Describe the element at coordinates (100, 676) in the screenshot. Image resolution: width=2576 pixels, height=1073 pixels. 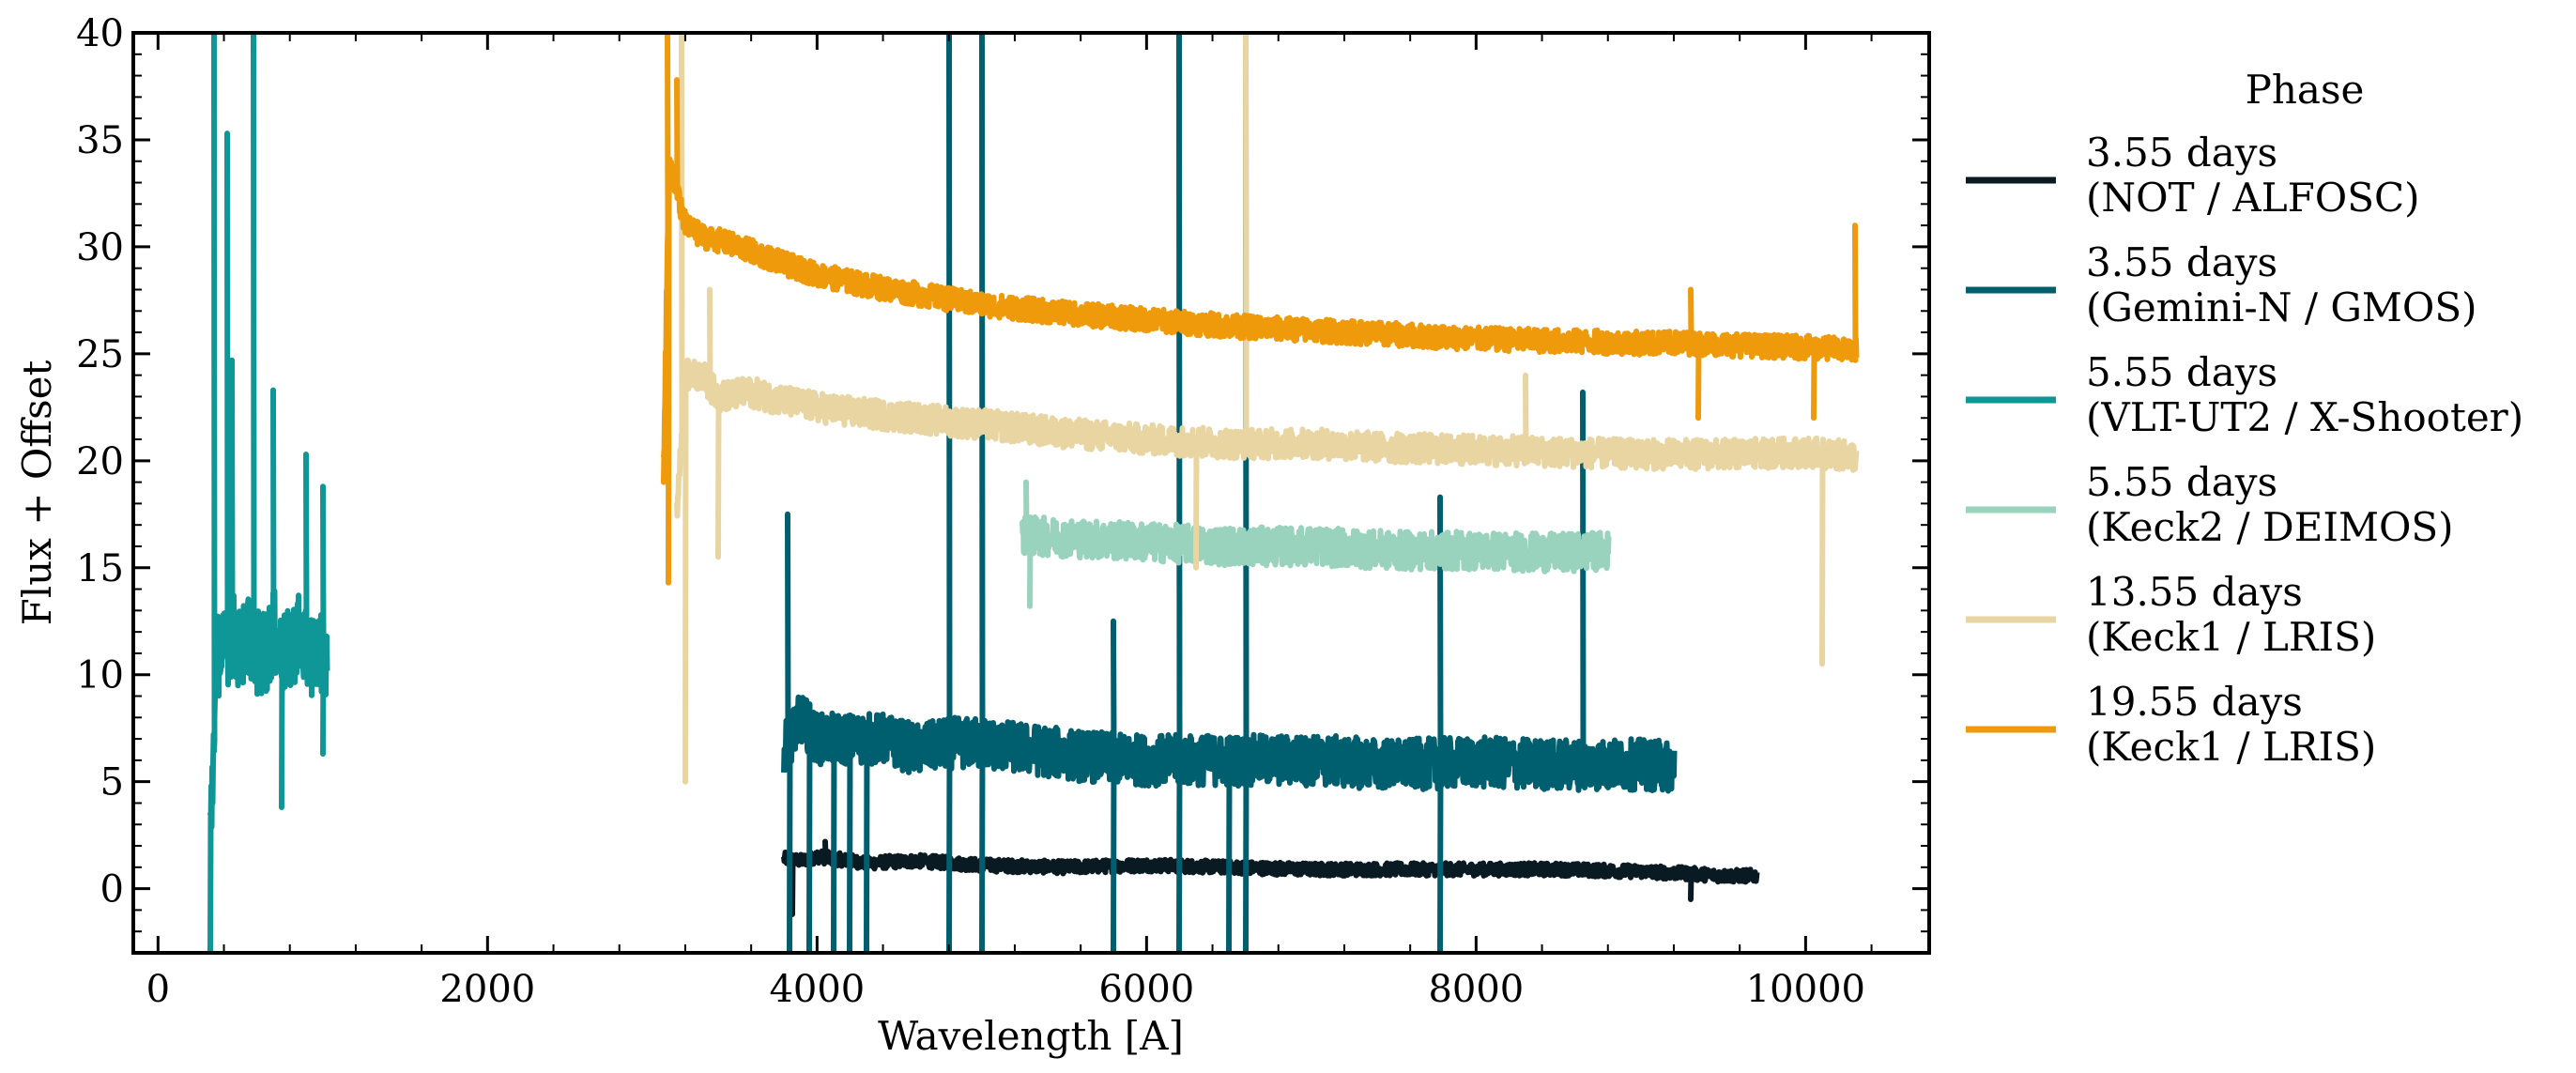
I see `y-tick-label: 10` at that location.